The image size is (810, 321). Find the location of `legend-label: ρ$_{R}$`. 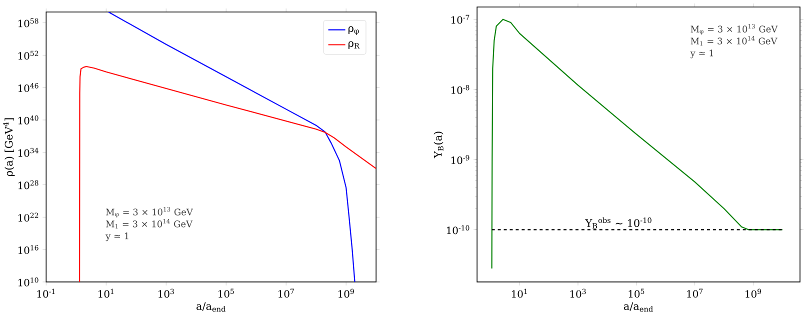

legend-label: ρ$_{R}$ is located at coordinates (354, 45).